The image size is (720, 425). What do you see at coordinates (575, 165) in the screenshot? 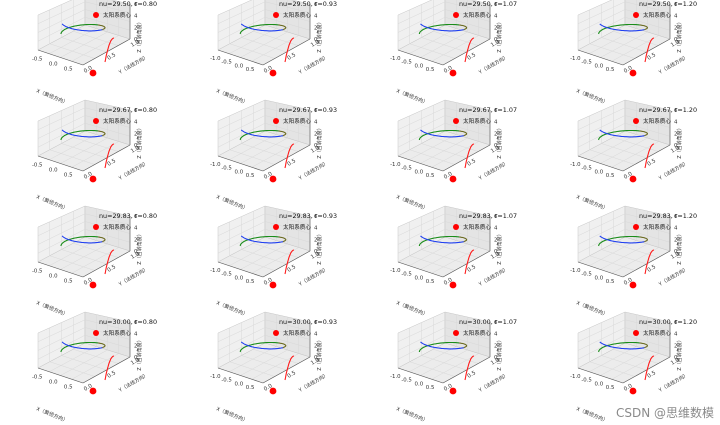
I see `x-tick-label: -1.0` at bounding box center [575, 165].